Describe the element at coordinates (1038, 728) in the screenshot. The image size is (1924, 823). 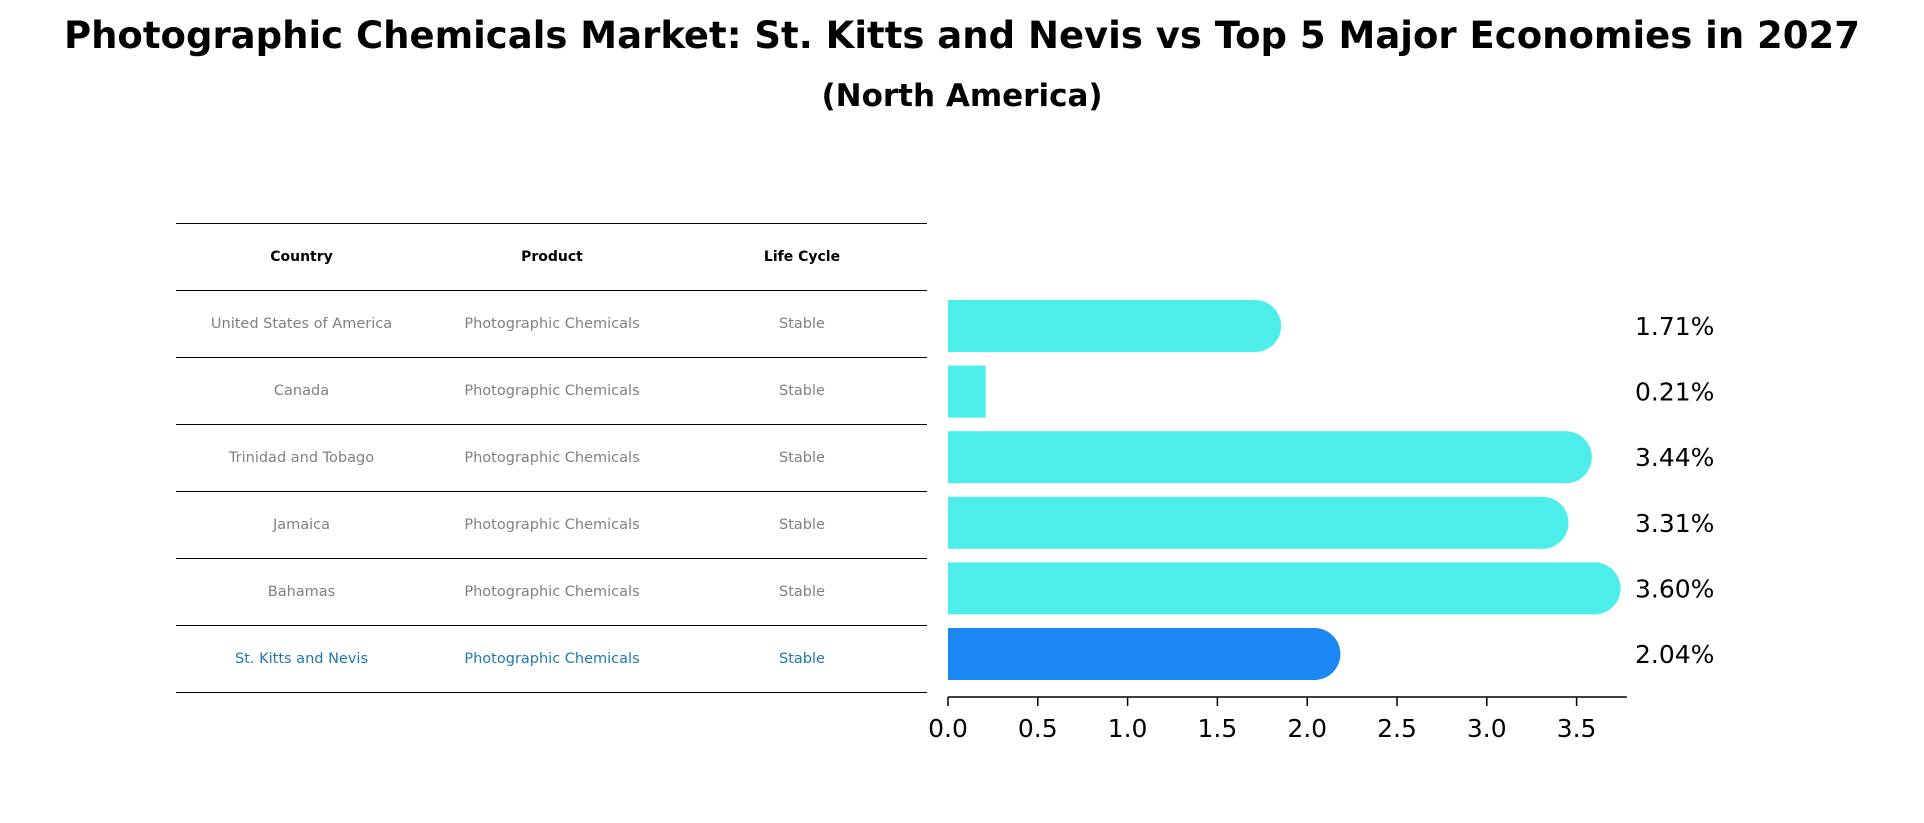
I see `x-tick-label: 0.5` at that location.